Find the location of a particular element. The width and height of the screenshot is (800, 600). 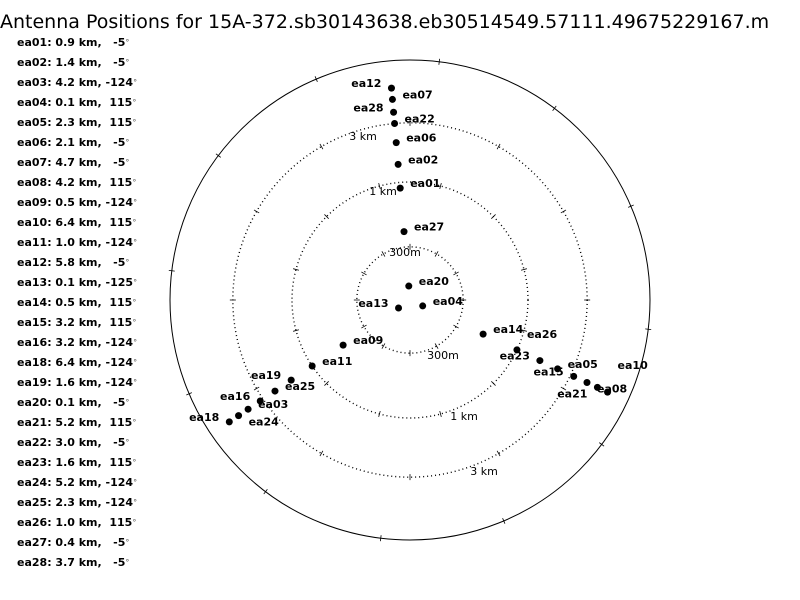

antenna-label-ea15: ea15 is located at coordinates (549, 371).